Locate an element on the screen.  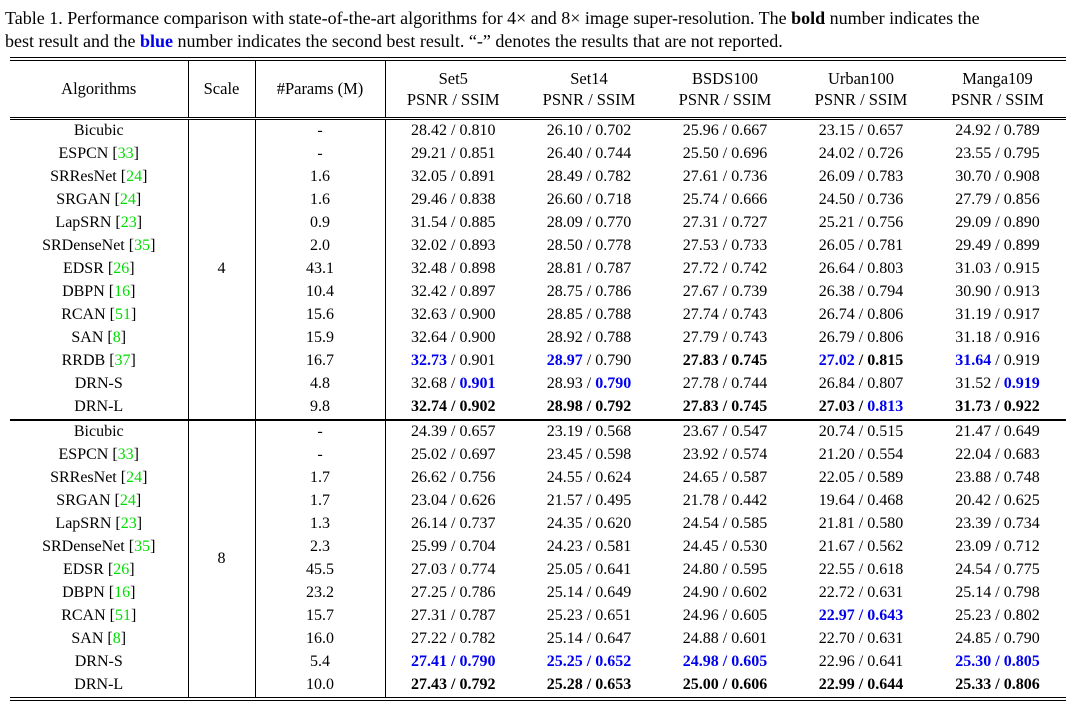
psnr-value: 20.74 is located at coordinates (836, 432).